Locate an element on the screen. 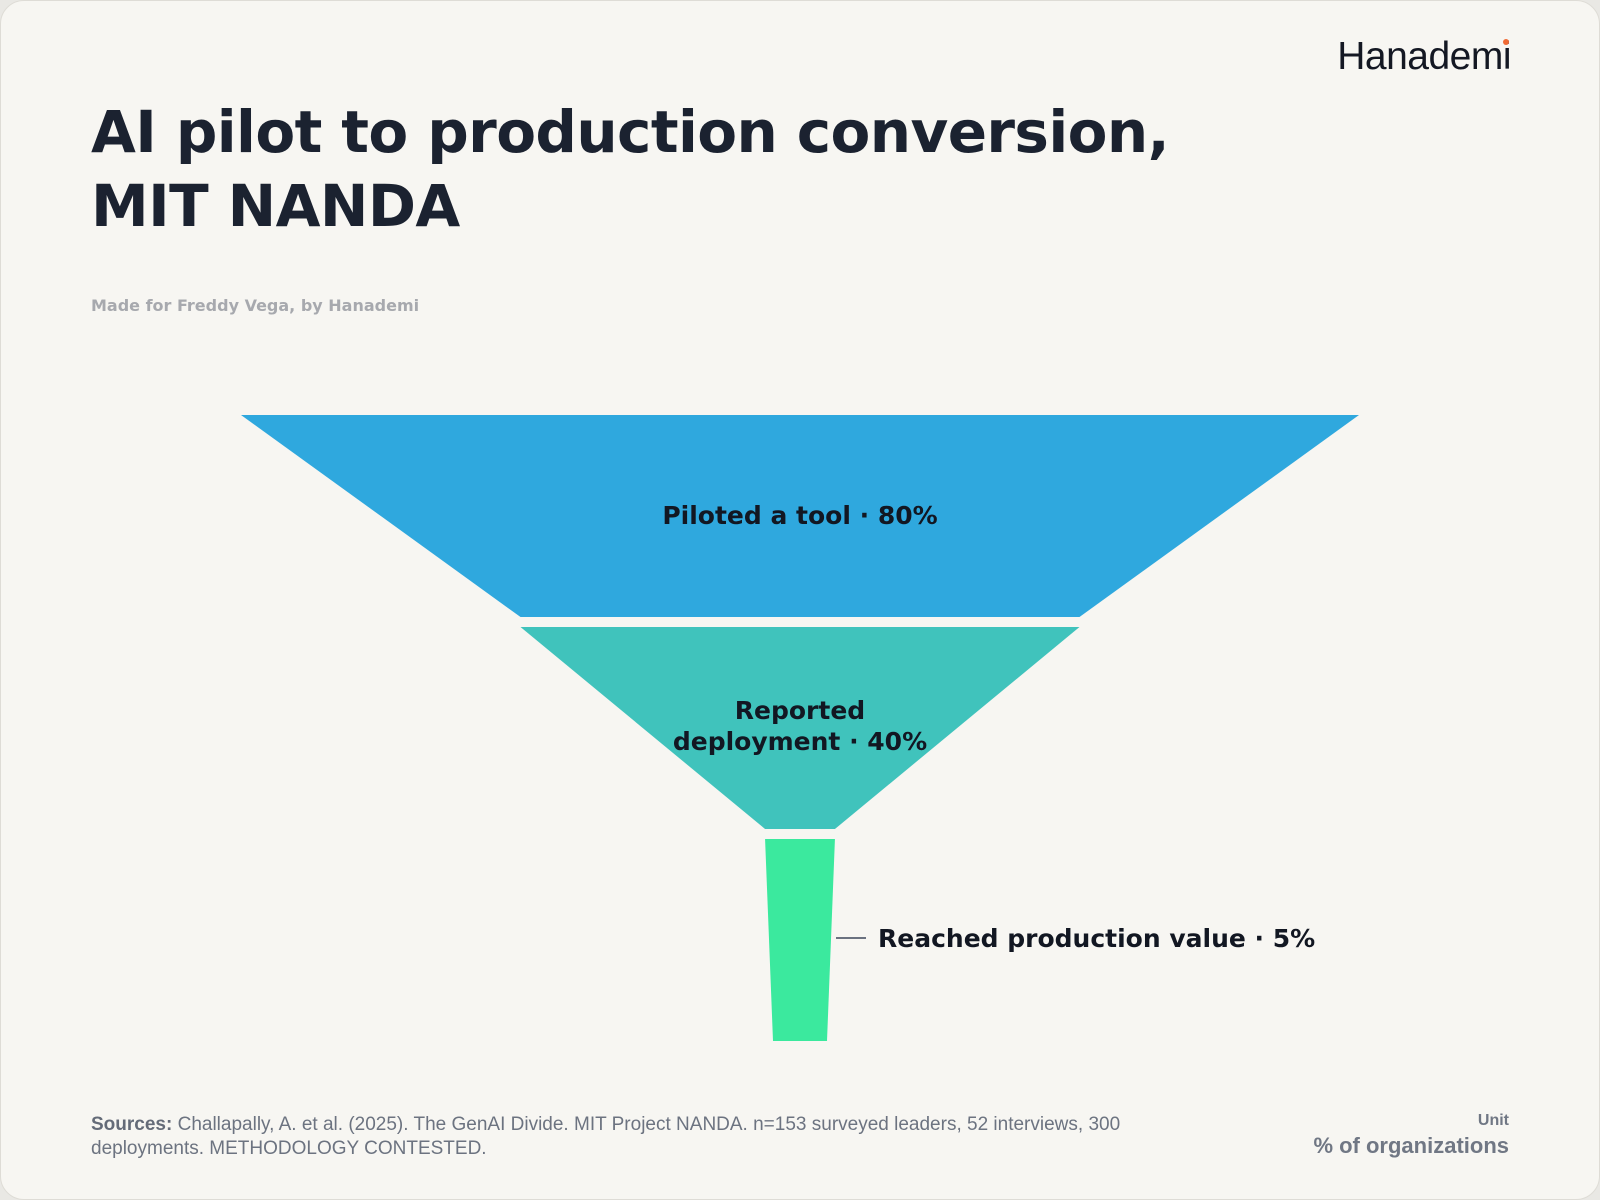 This screenshot has height=1200, width=1600. unit-block: Unit % of organizations is located at coordinates (1411, 1135).